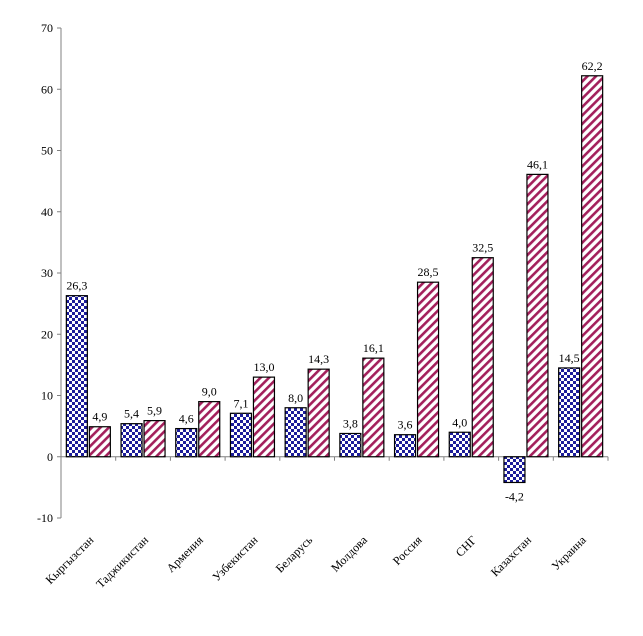 This screenshot has height=636, width=643. Describe the element at coordinates (569, 358) in the screenshot. I see `data-label: 14,5` at that location.